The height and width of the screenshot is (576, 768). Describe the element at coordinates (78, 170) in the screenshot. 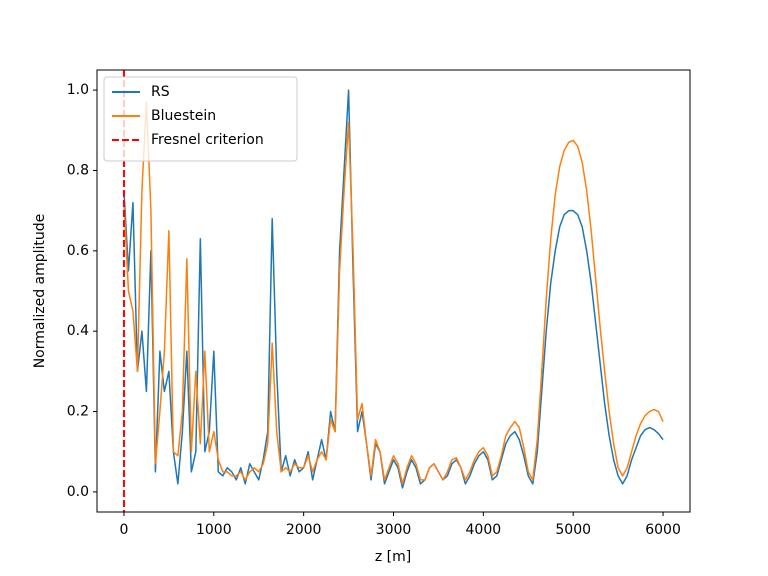

I see `y-tick-label: 0.8` at that location.